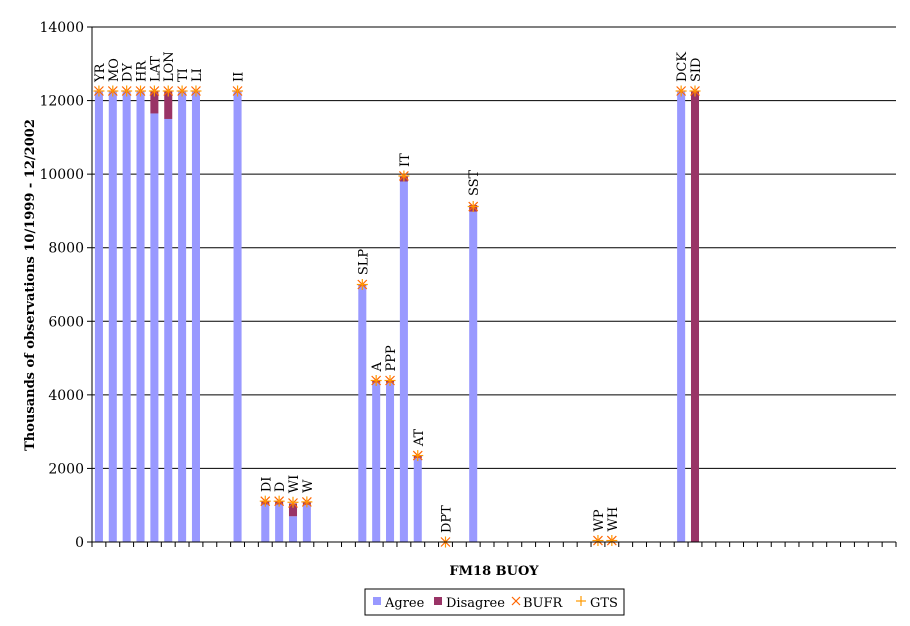 This screenshot has height=626, width=910. I want to click on y-tick-label: 12000, so click(61, 102).